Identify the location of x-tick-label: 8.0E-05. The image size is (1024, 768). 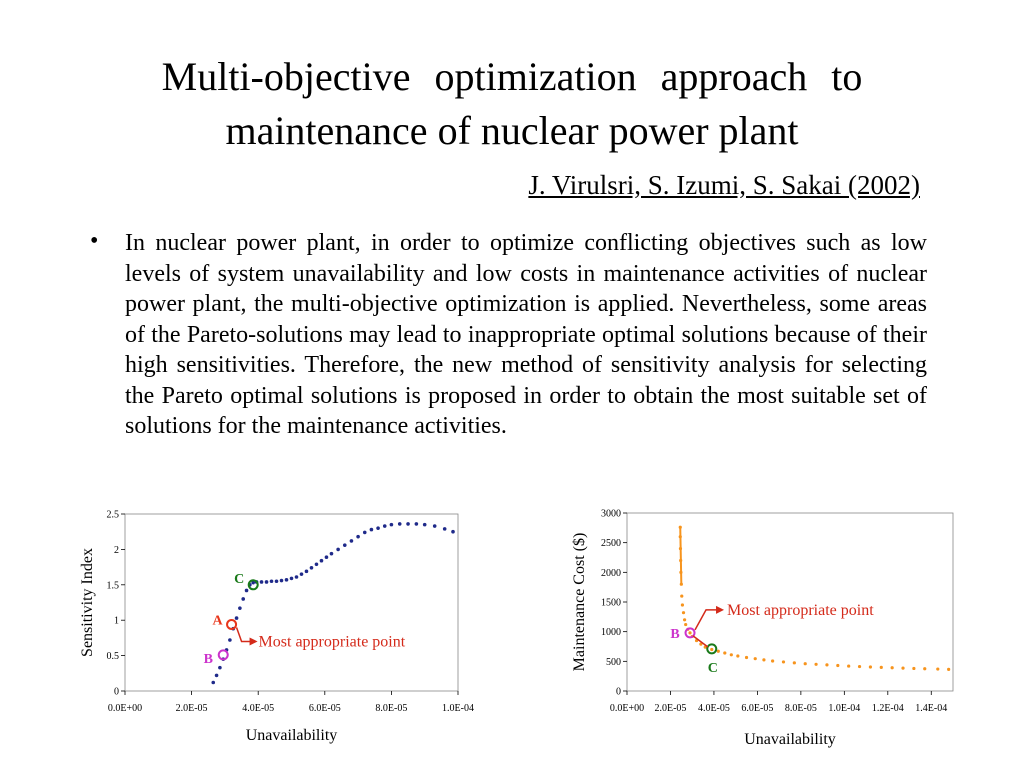
(801, 708).